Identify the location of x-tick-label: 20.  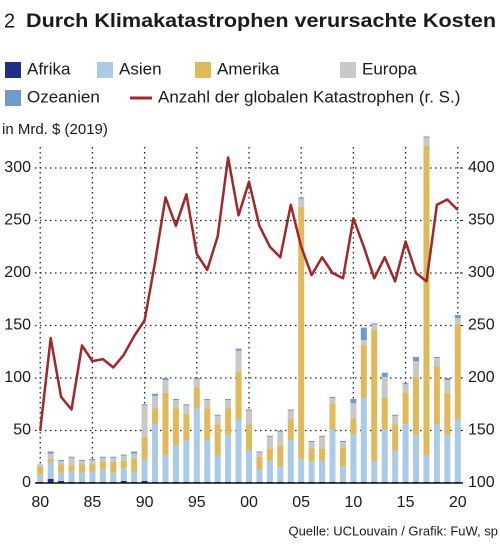
(458, 502).